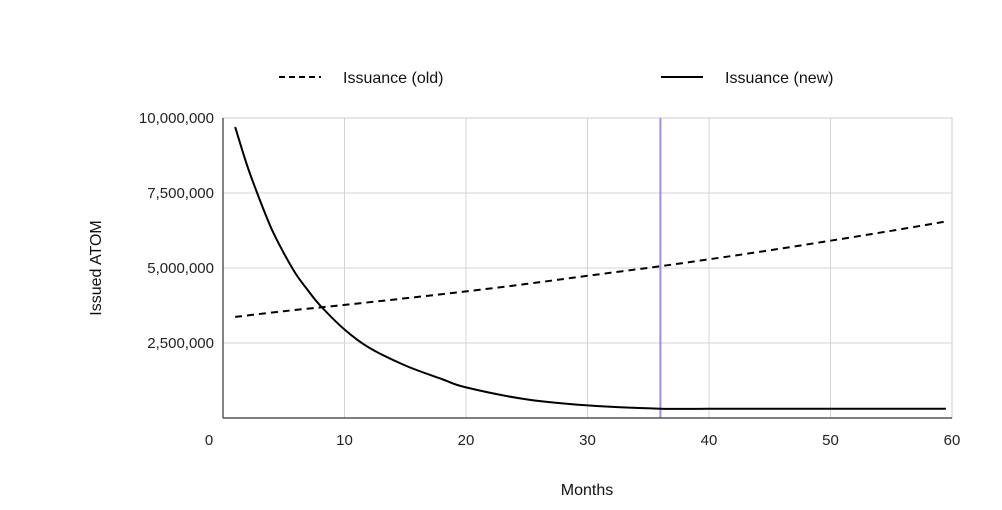 This screenshot has width=1002, height=510. Describe the element at coordinates (96, 267) in the screenshot. I see `y-axis-title: Issued ATOM` at that location.